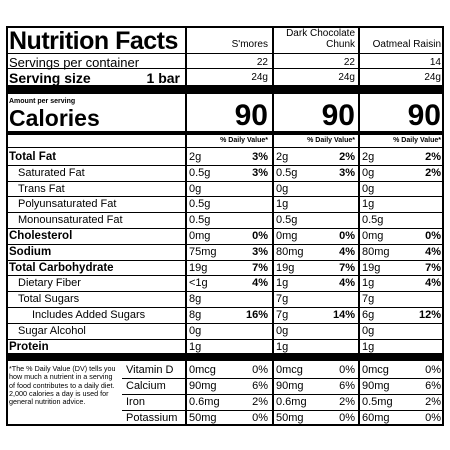  Describe the element at coordinates (150, 370) in the screenshot. I see `vitamin-name: Vitamin D` at that location.